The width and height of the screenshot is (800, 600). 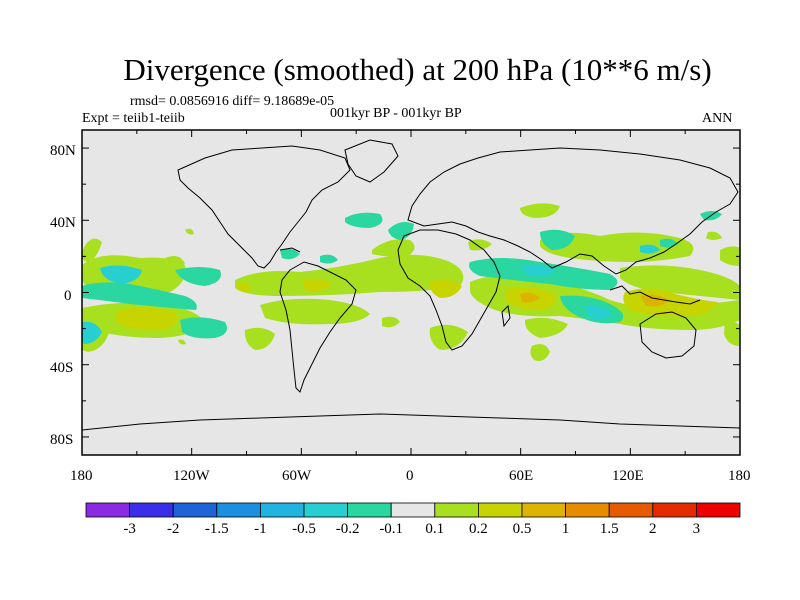 I want to click on lat-tick-label: 0, so click(x=68, y=296).